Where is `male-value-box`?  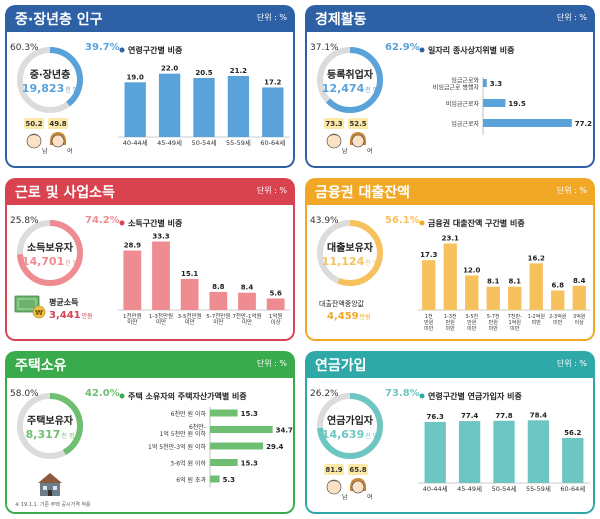
male-value-box is located at coordinates (334, 469).